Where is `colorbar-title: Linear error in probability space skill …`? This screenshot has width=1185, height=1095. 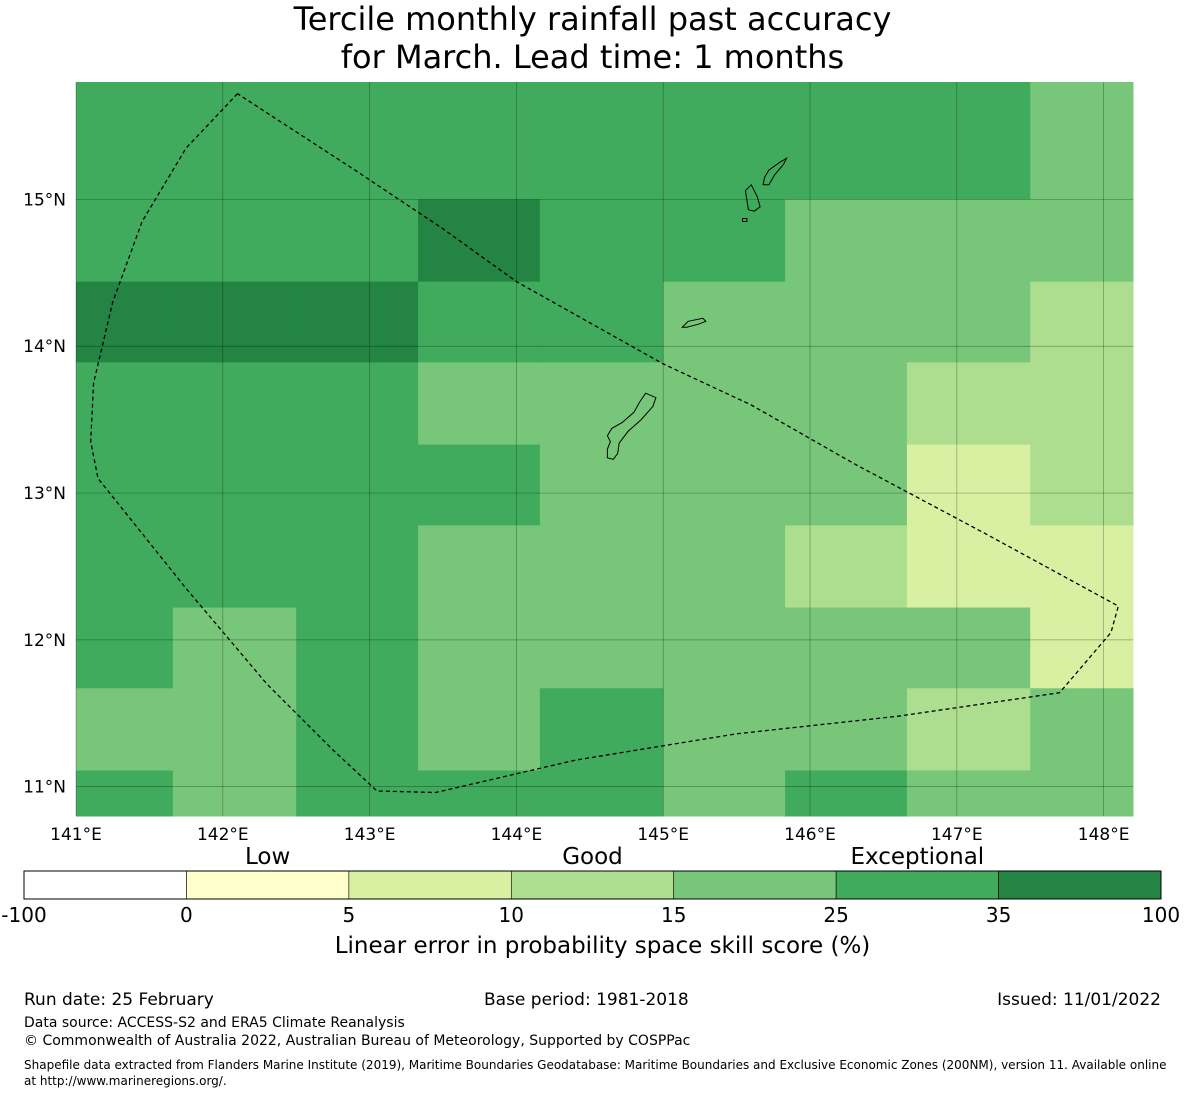
colorbar-title: Linear error in probability space skill … is located at coordinates (603, 946).